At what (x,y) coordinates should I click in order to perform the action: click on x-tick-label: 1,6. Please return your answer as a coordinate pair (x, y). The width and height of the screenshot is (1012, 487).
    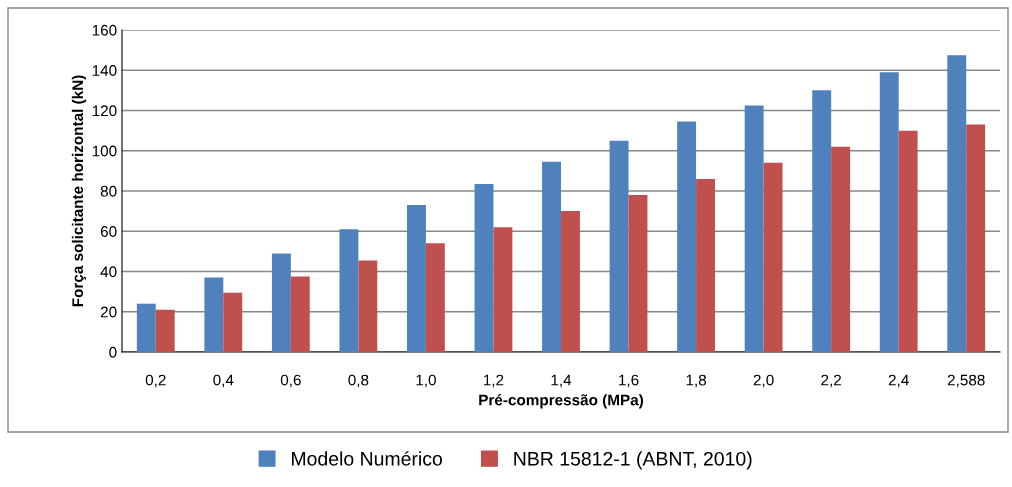
    Looking at the image, I should click on (629, 381).